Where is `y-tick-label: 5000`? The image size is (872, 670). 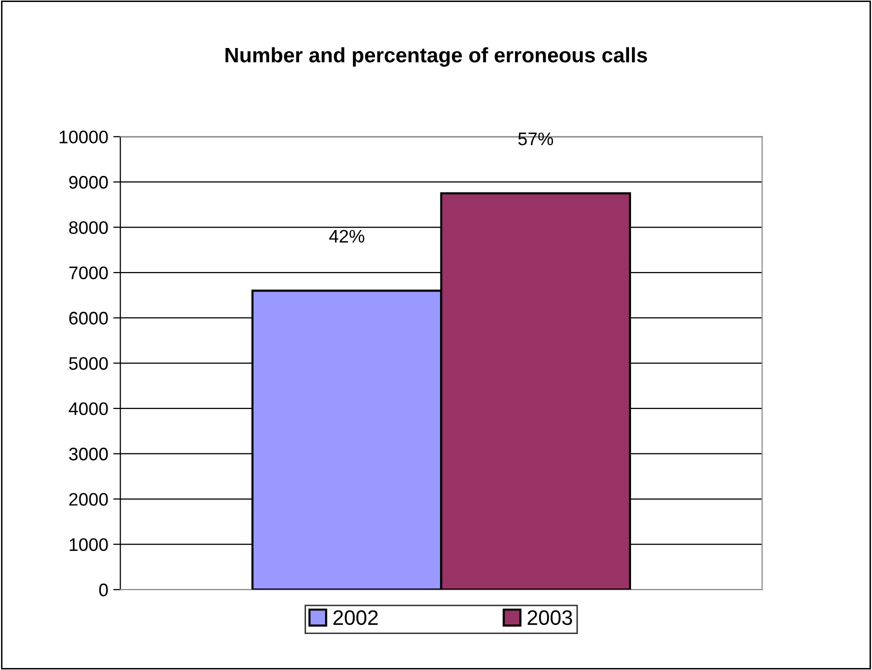
y-tick-label: 5000 is located at coordinates (88, 363).